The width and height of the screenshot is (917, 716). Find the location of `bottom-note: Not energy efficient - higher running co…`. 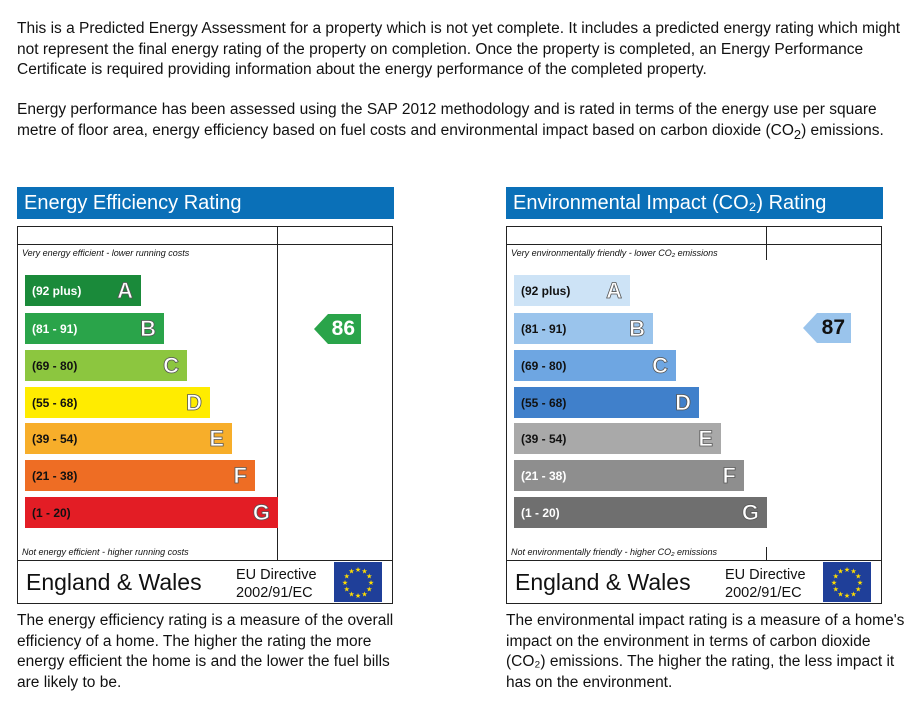

bottom-note: Not energy efficient - higher running co… is located at coordinates (105, 552).